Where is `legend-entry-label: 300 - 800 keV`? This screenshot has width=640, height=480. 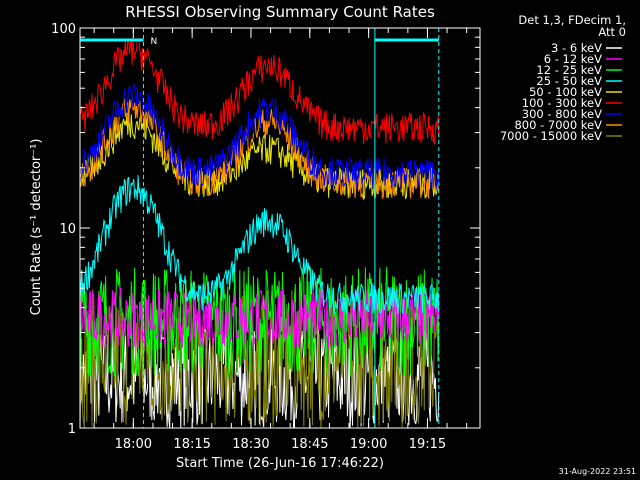 legend-entry-label: 300 - 800 keV is located at coordinates (562, 114).